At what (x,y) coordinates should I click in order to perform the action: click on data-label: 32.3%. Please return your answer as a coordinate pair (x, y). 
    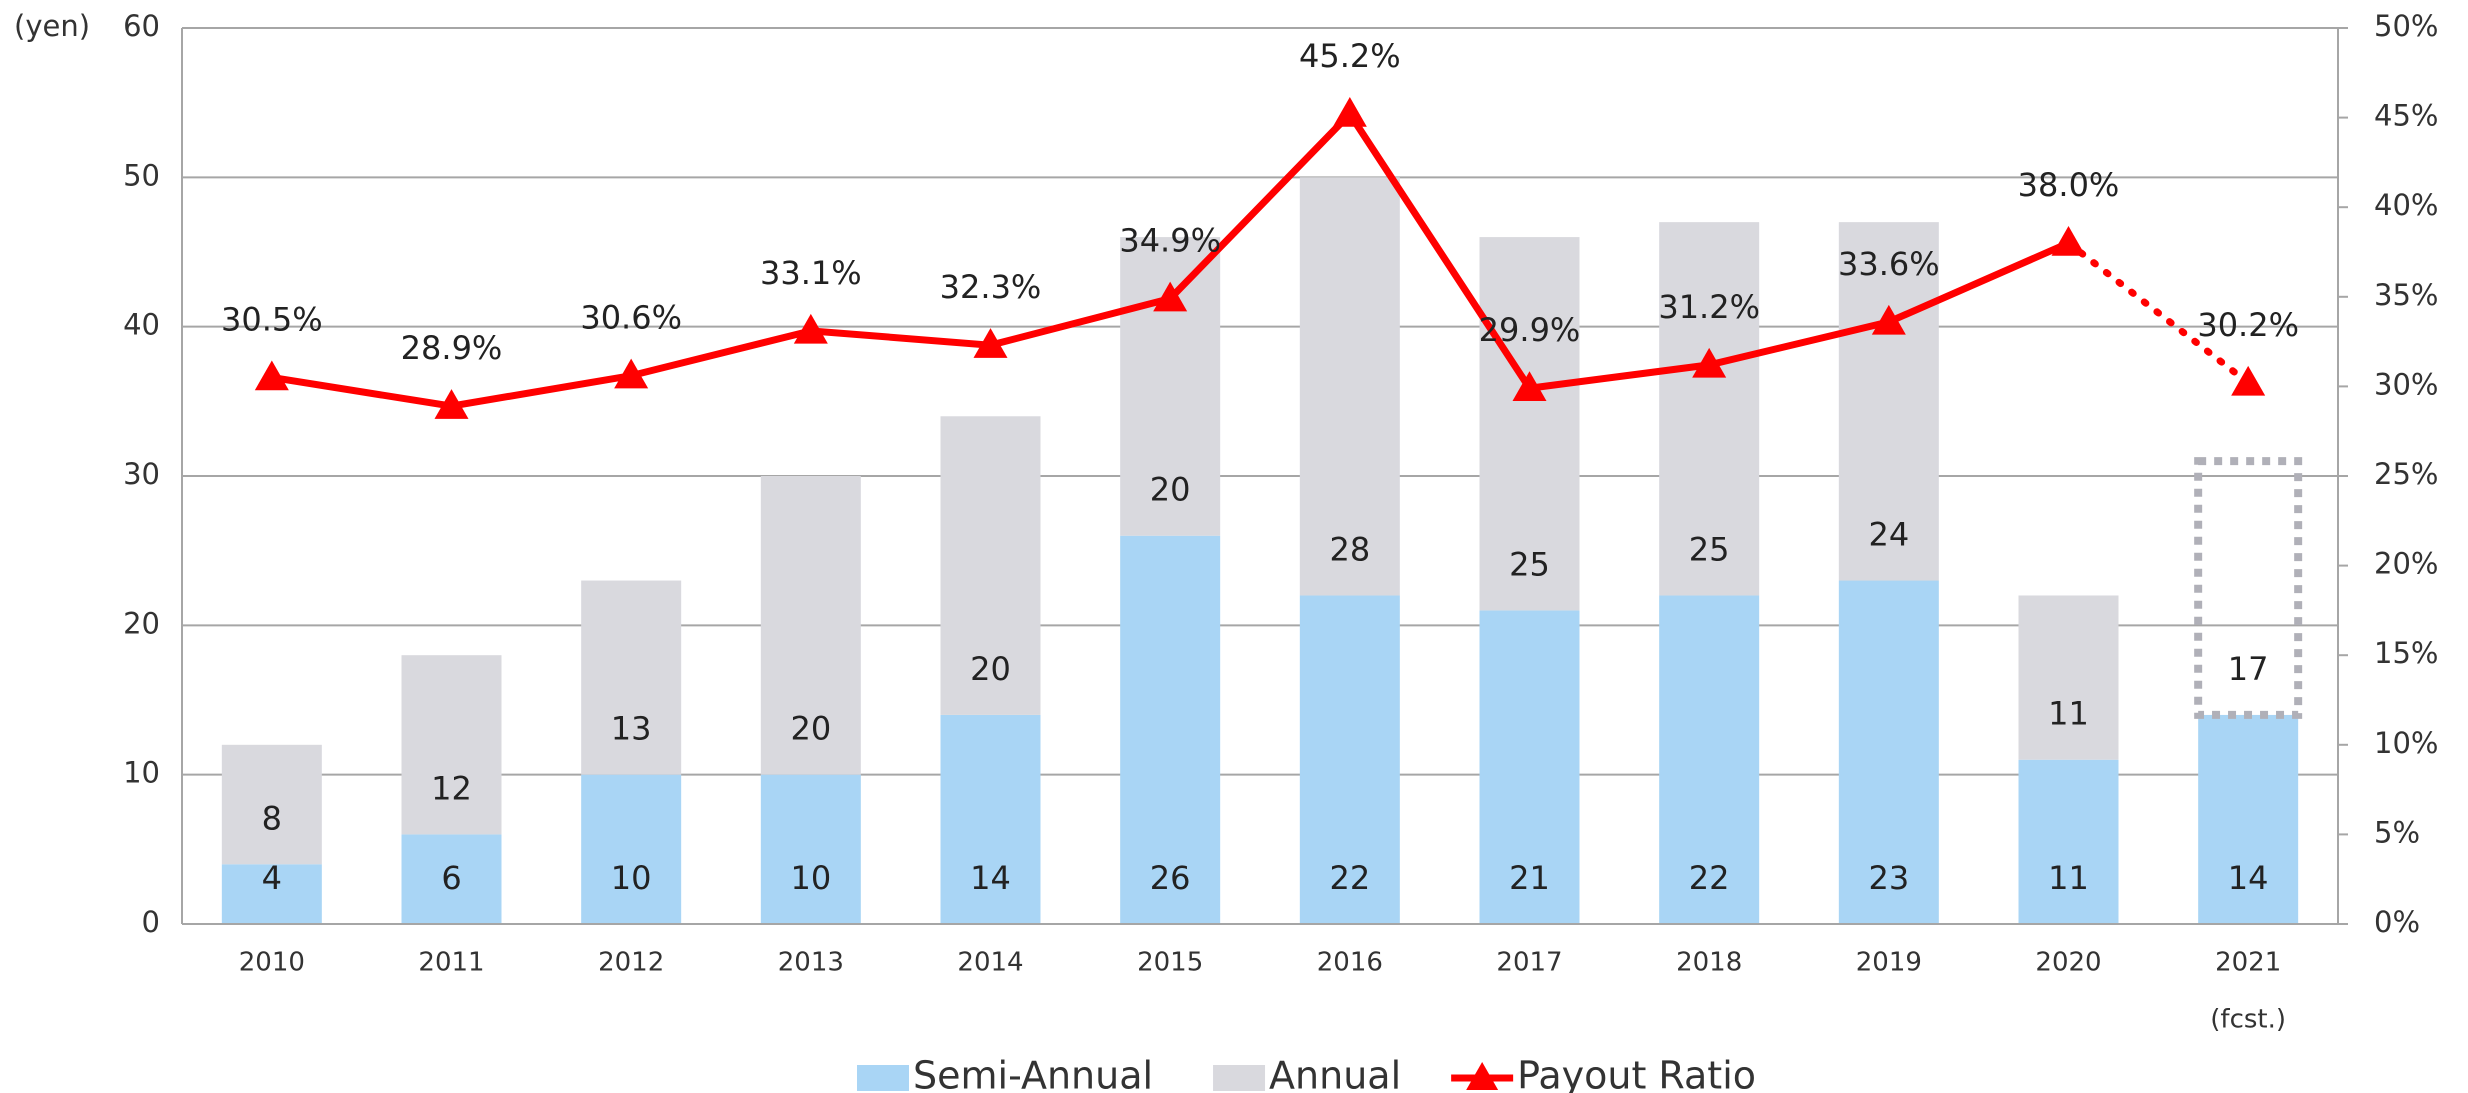
    Looking at the image, I should click on (991, 287).